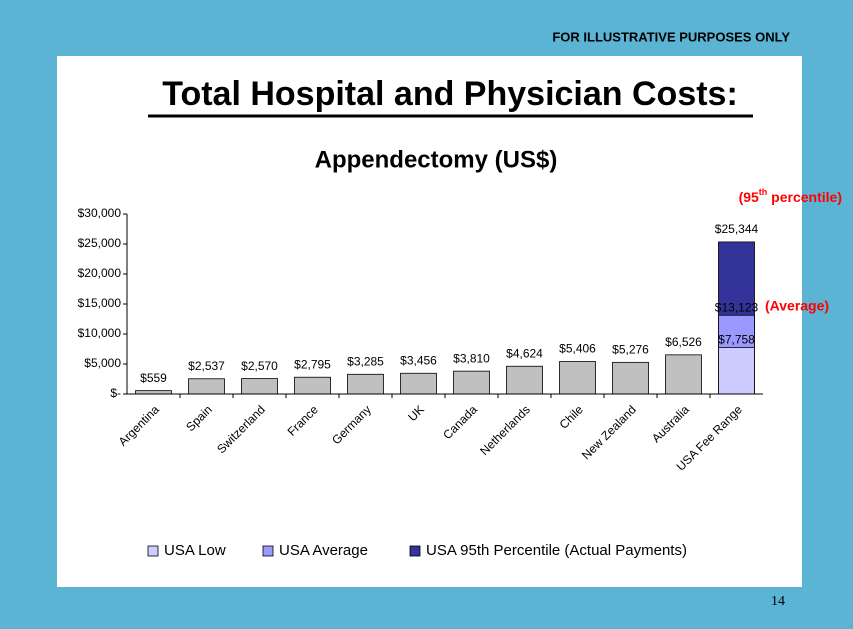 The width and height of the screenshot is (853, 629). I want to click on data-label: $2,795, so click(312, 364).